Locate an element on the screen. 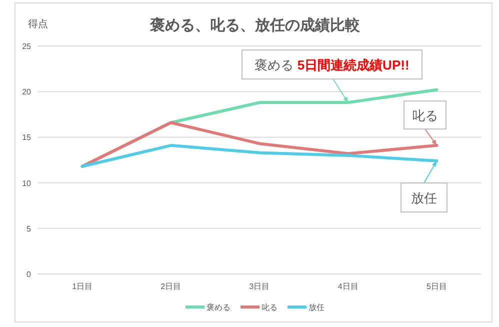 The width and height of the screenshot is (499, 327). legend-label: 放任 is located at coordinates (316, 307).